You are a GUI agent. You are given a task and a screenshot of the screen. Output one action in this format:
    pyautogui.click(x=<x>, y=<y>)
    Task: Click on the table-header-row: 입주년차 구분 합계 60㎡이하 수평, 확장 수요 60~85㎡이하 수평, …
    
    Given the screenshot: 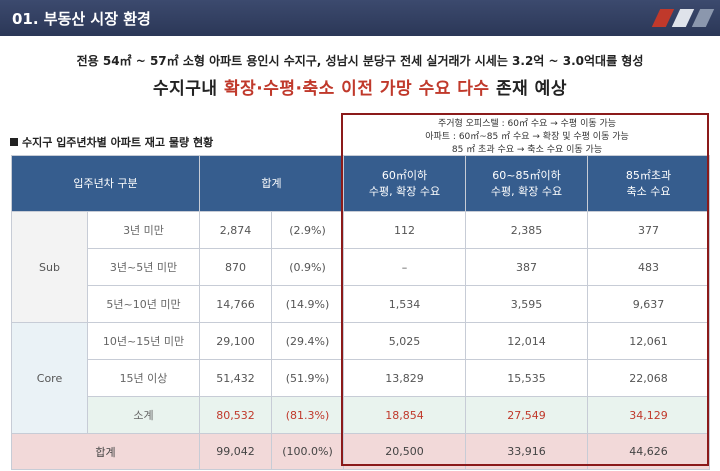 What is the action you would take?
    pyautogui.click(x=360, y=183)
    